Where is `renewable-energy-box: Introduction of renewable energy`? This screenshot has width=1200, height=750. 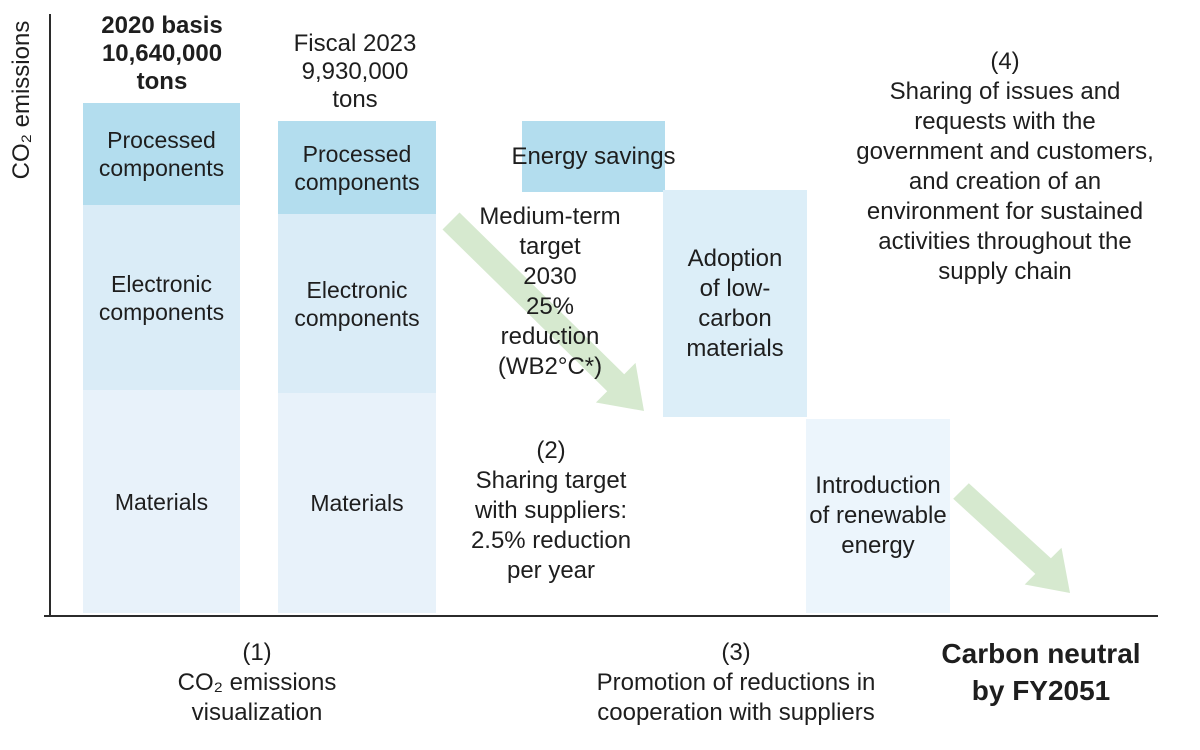 renewable-energy-box: Introduction of renewable energy is located at coordinates (878, 516).